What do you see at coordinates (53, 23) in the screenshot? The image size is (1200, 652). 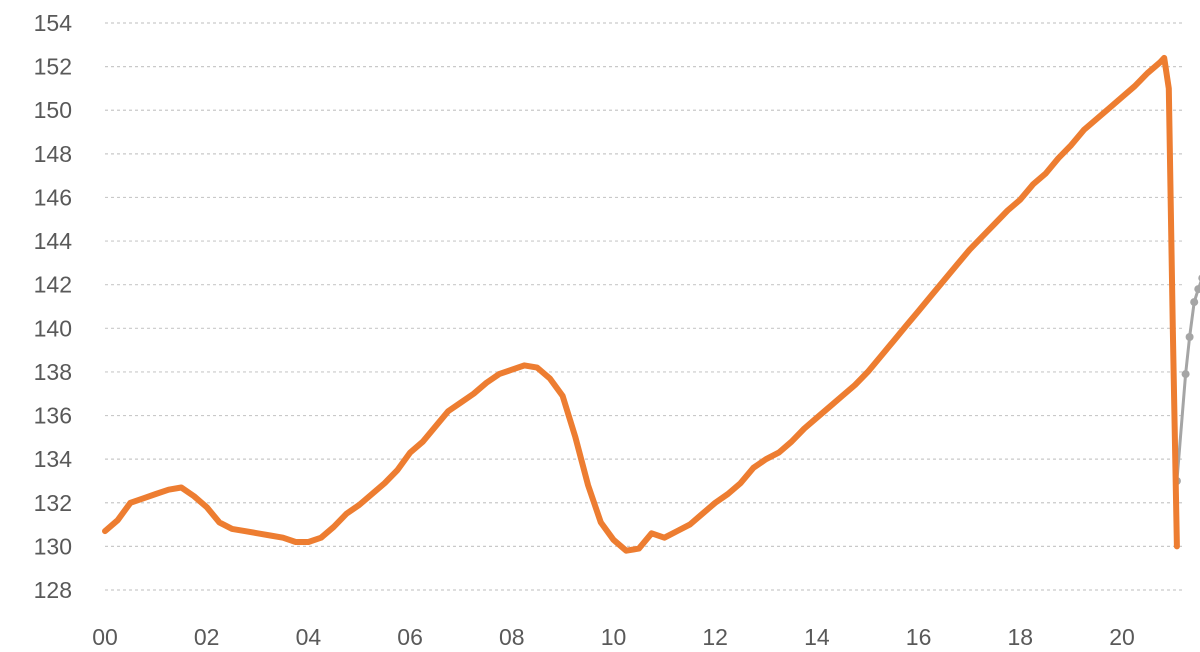 I see `y-tick-label: 154` at bounding box center [53, 23].